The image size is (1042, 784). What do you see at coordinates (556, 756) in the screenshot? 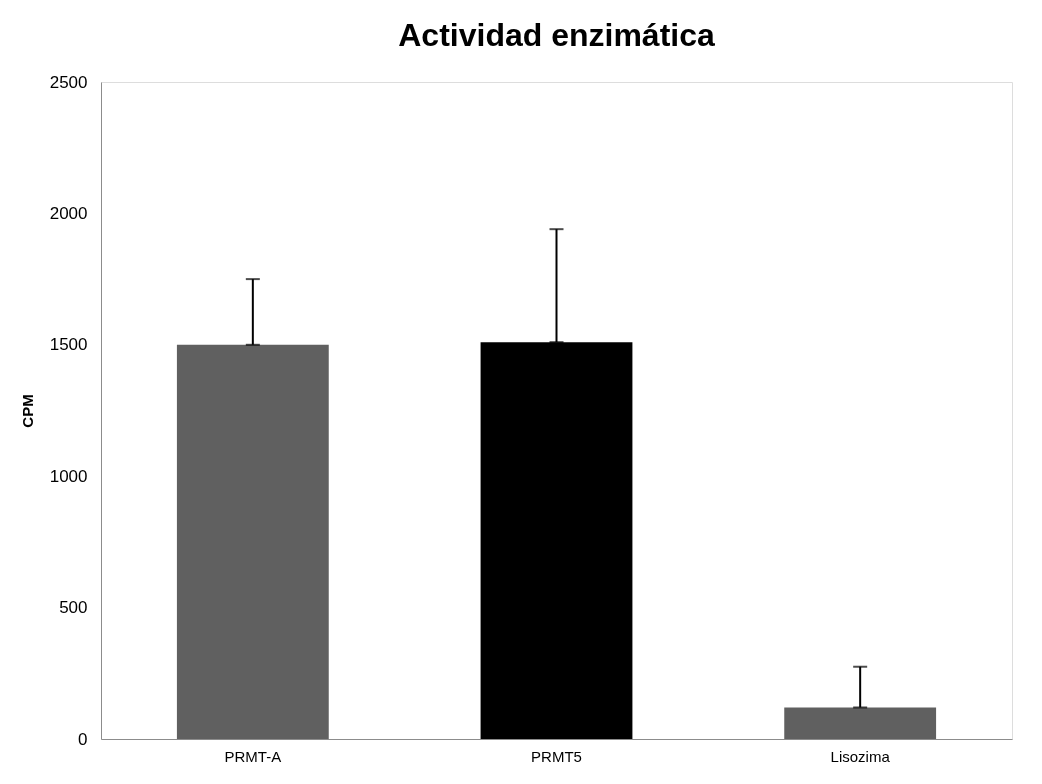
I see `x-tick-label: PRMT5` at bounding box center [556, 756].